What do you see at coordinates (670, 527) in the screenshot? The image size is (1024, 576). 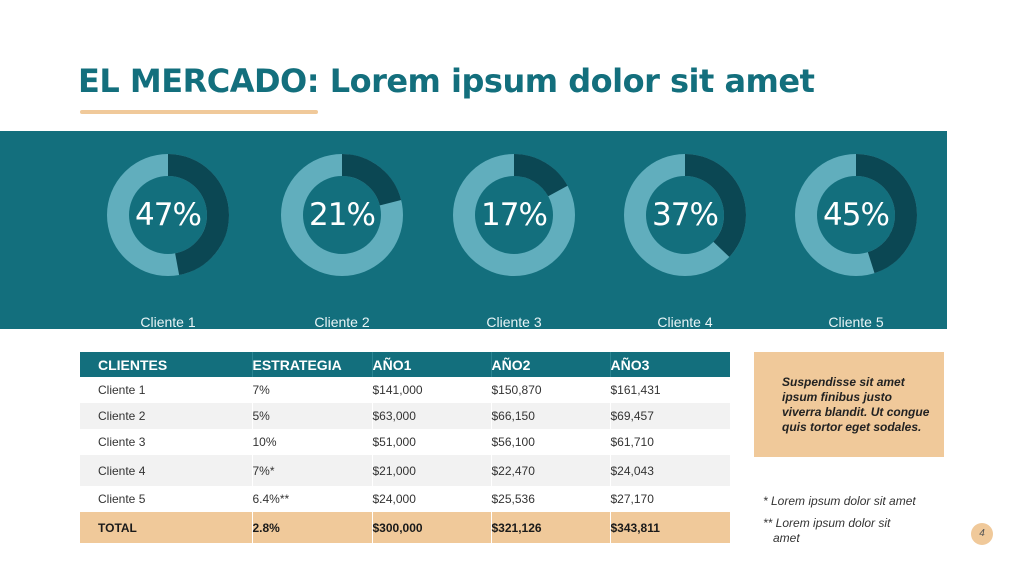 I see `total-cell: $343,811` at bounding box center [670, 527].